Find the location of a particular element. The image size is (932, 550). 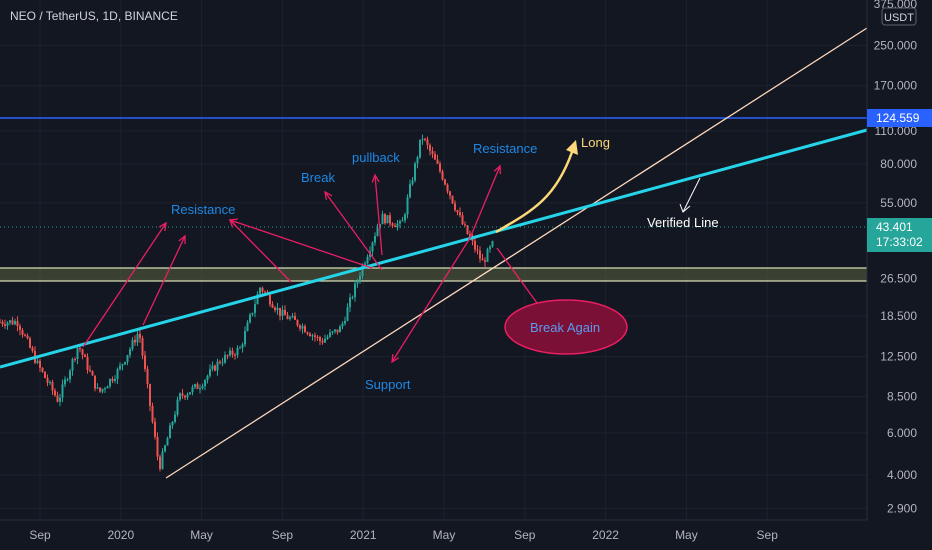

currency-label: USDT is located at coordinates (899, 18).